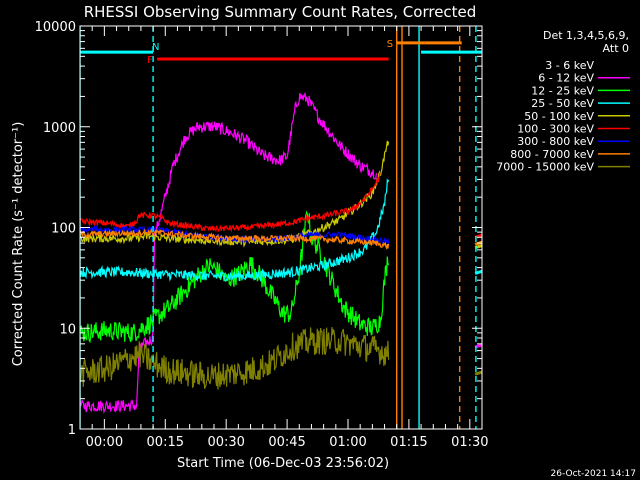 Image resolution: width=640 pixels, height=480 pixels. I want to click on legend-label: 6 - 12 keV, so click(566, 78).